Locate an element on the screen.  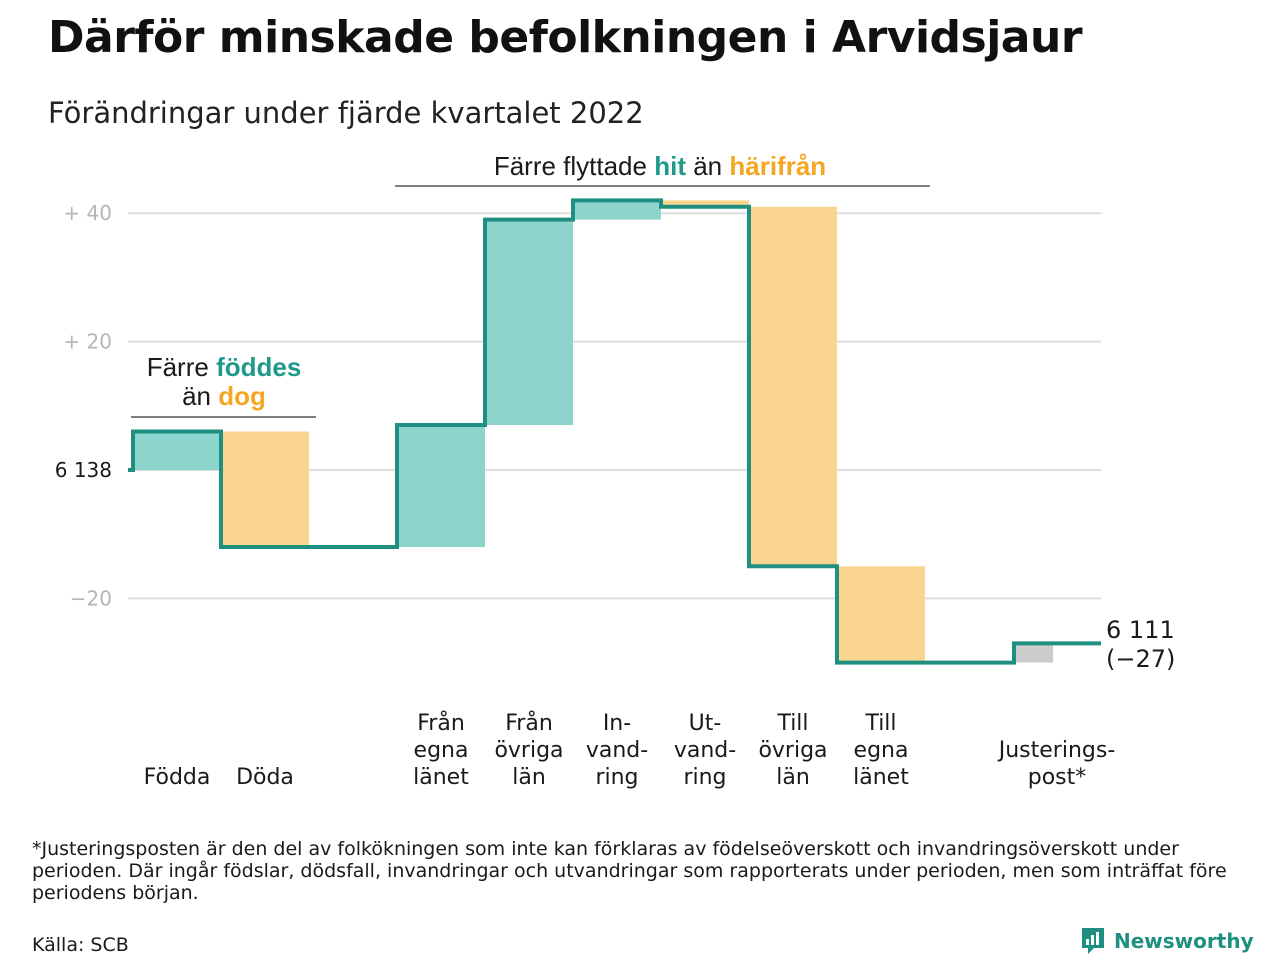
brand-name: Newsworthy is located at coordinates (1184, 941).